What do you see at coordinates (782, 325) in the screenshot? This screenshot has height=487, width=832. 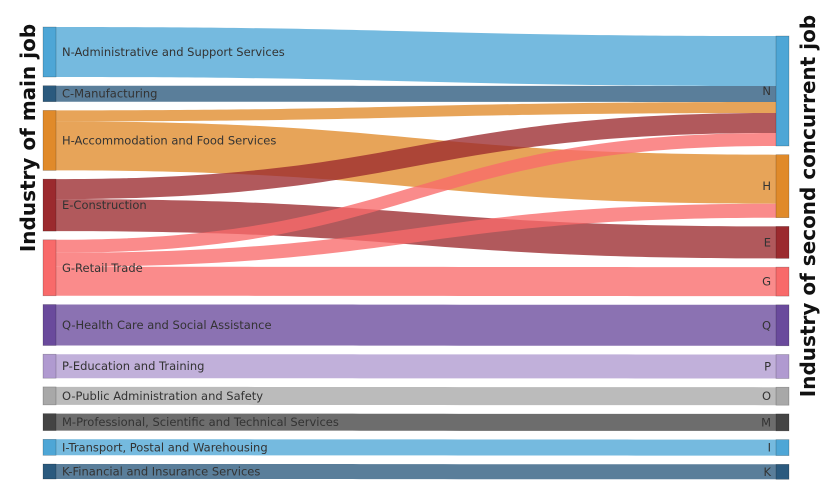 I see `target-node-Q` at bounding box center [782, 325].